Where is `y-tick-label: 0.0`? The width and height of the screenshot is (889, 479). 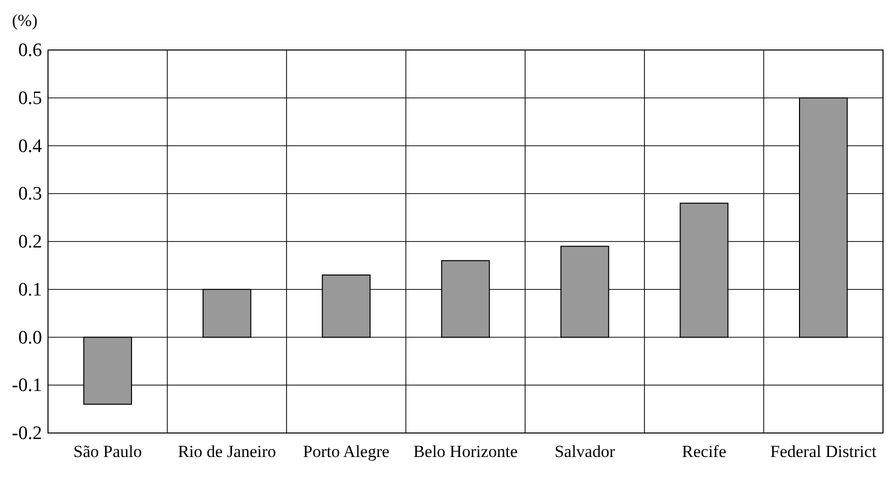
y-tick-label: 0.0 is located at coordinates (30, 337).